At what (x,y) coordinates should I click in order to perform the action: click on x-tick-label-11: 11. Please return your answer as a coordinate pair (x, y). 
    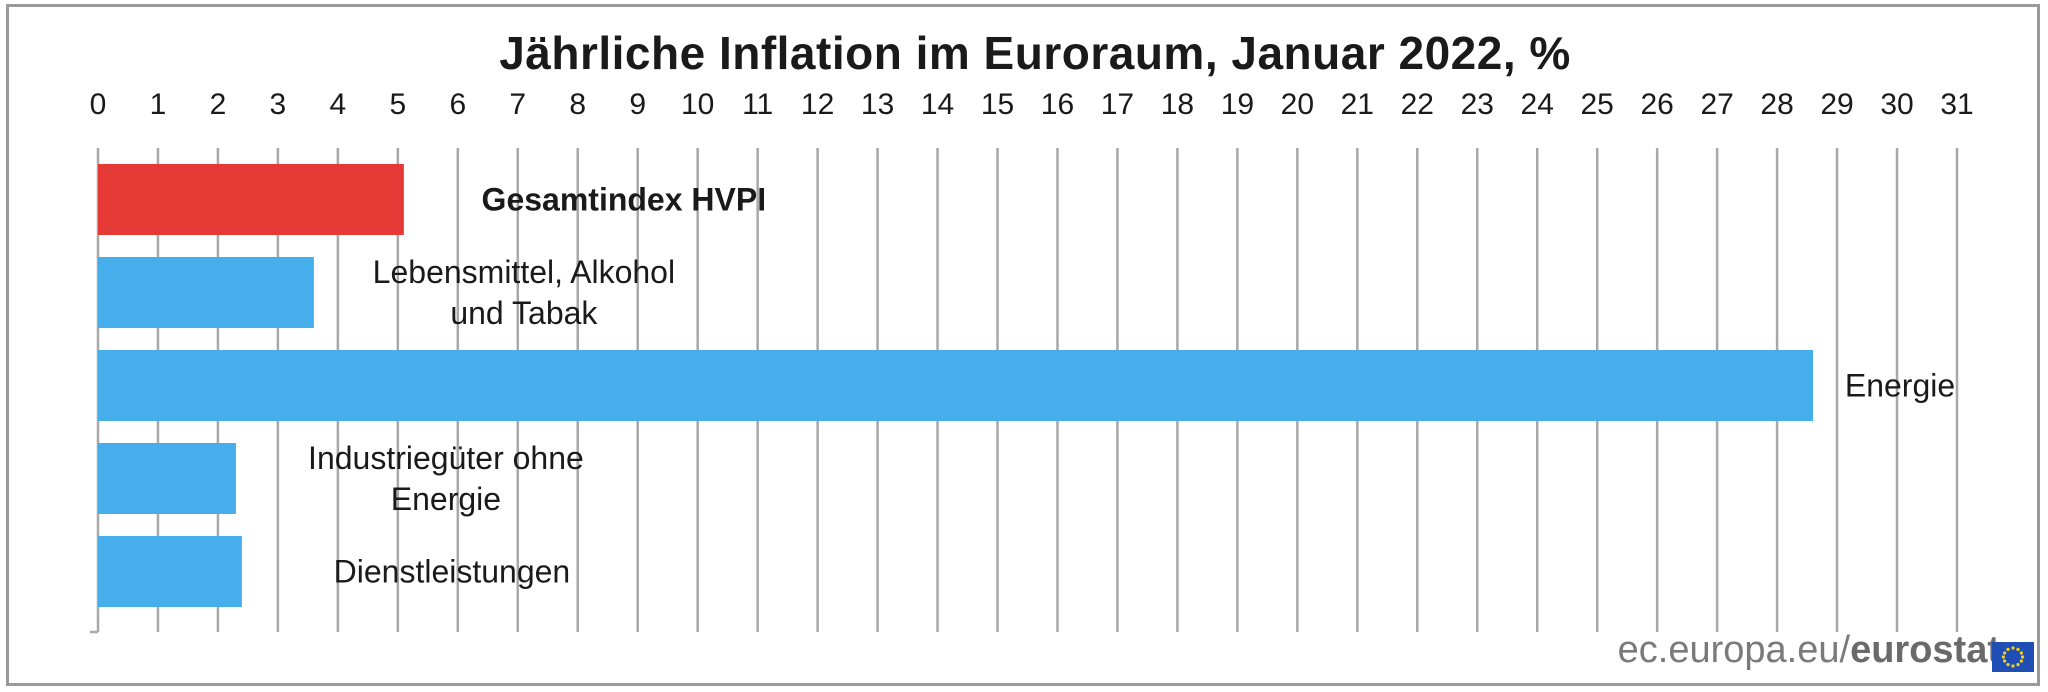
    Looking at the image, I should click on (757, 104).